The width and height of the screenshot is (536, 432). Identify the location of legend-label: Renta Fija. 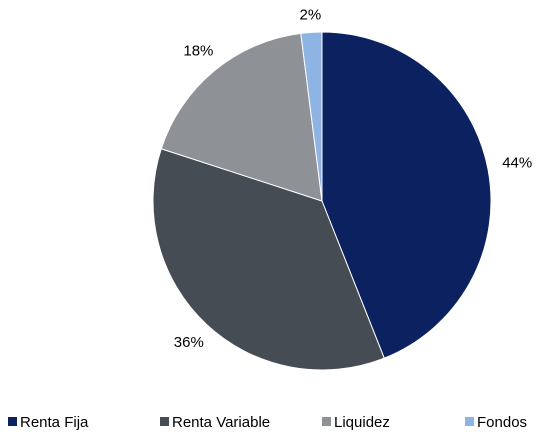
(54, 422).